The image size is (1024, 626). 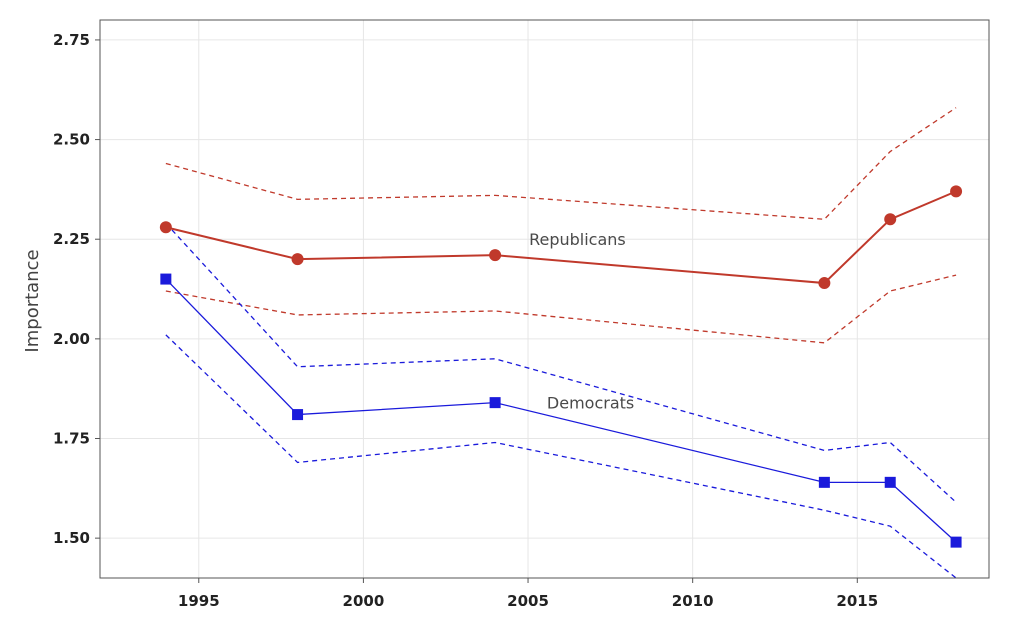 I want to click on x-tick-label: 2010, so click(x=693, y=601).